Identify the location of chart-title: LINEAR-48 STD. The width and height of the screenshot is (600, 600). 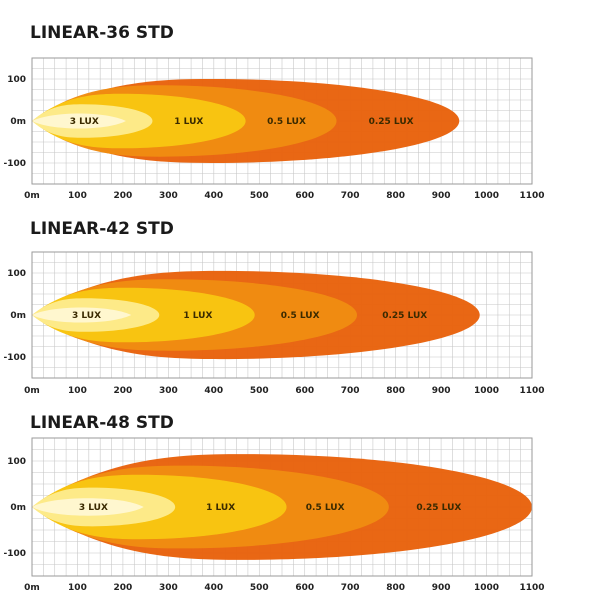
(102, 423).